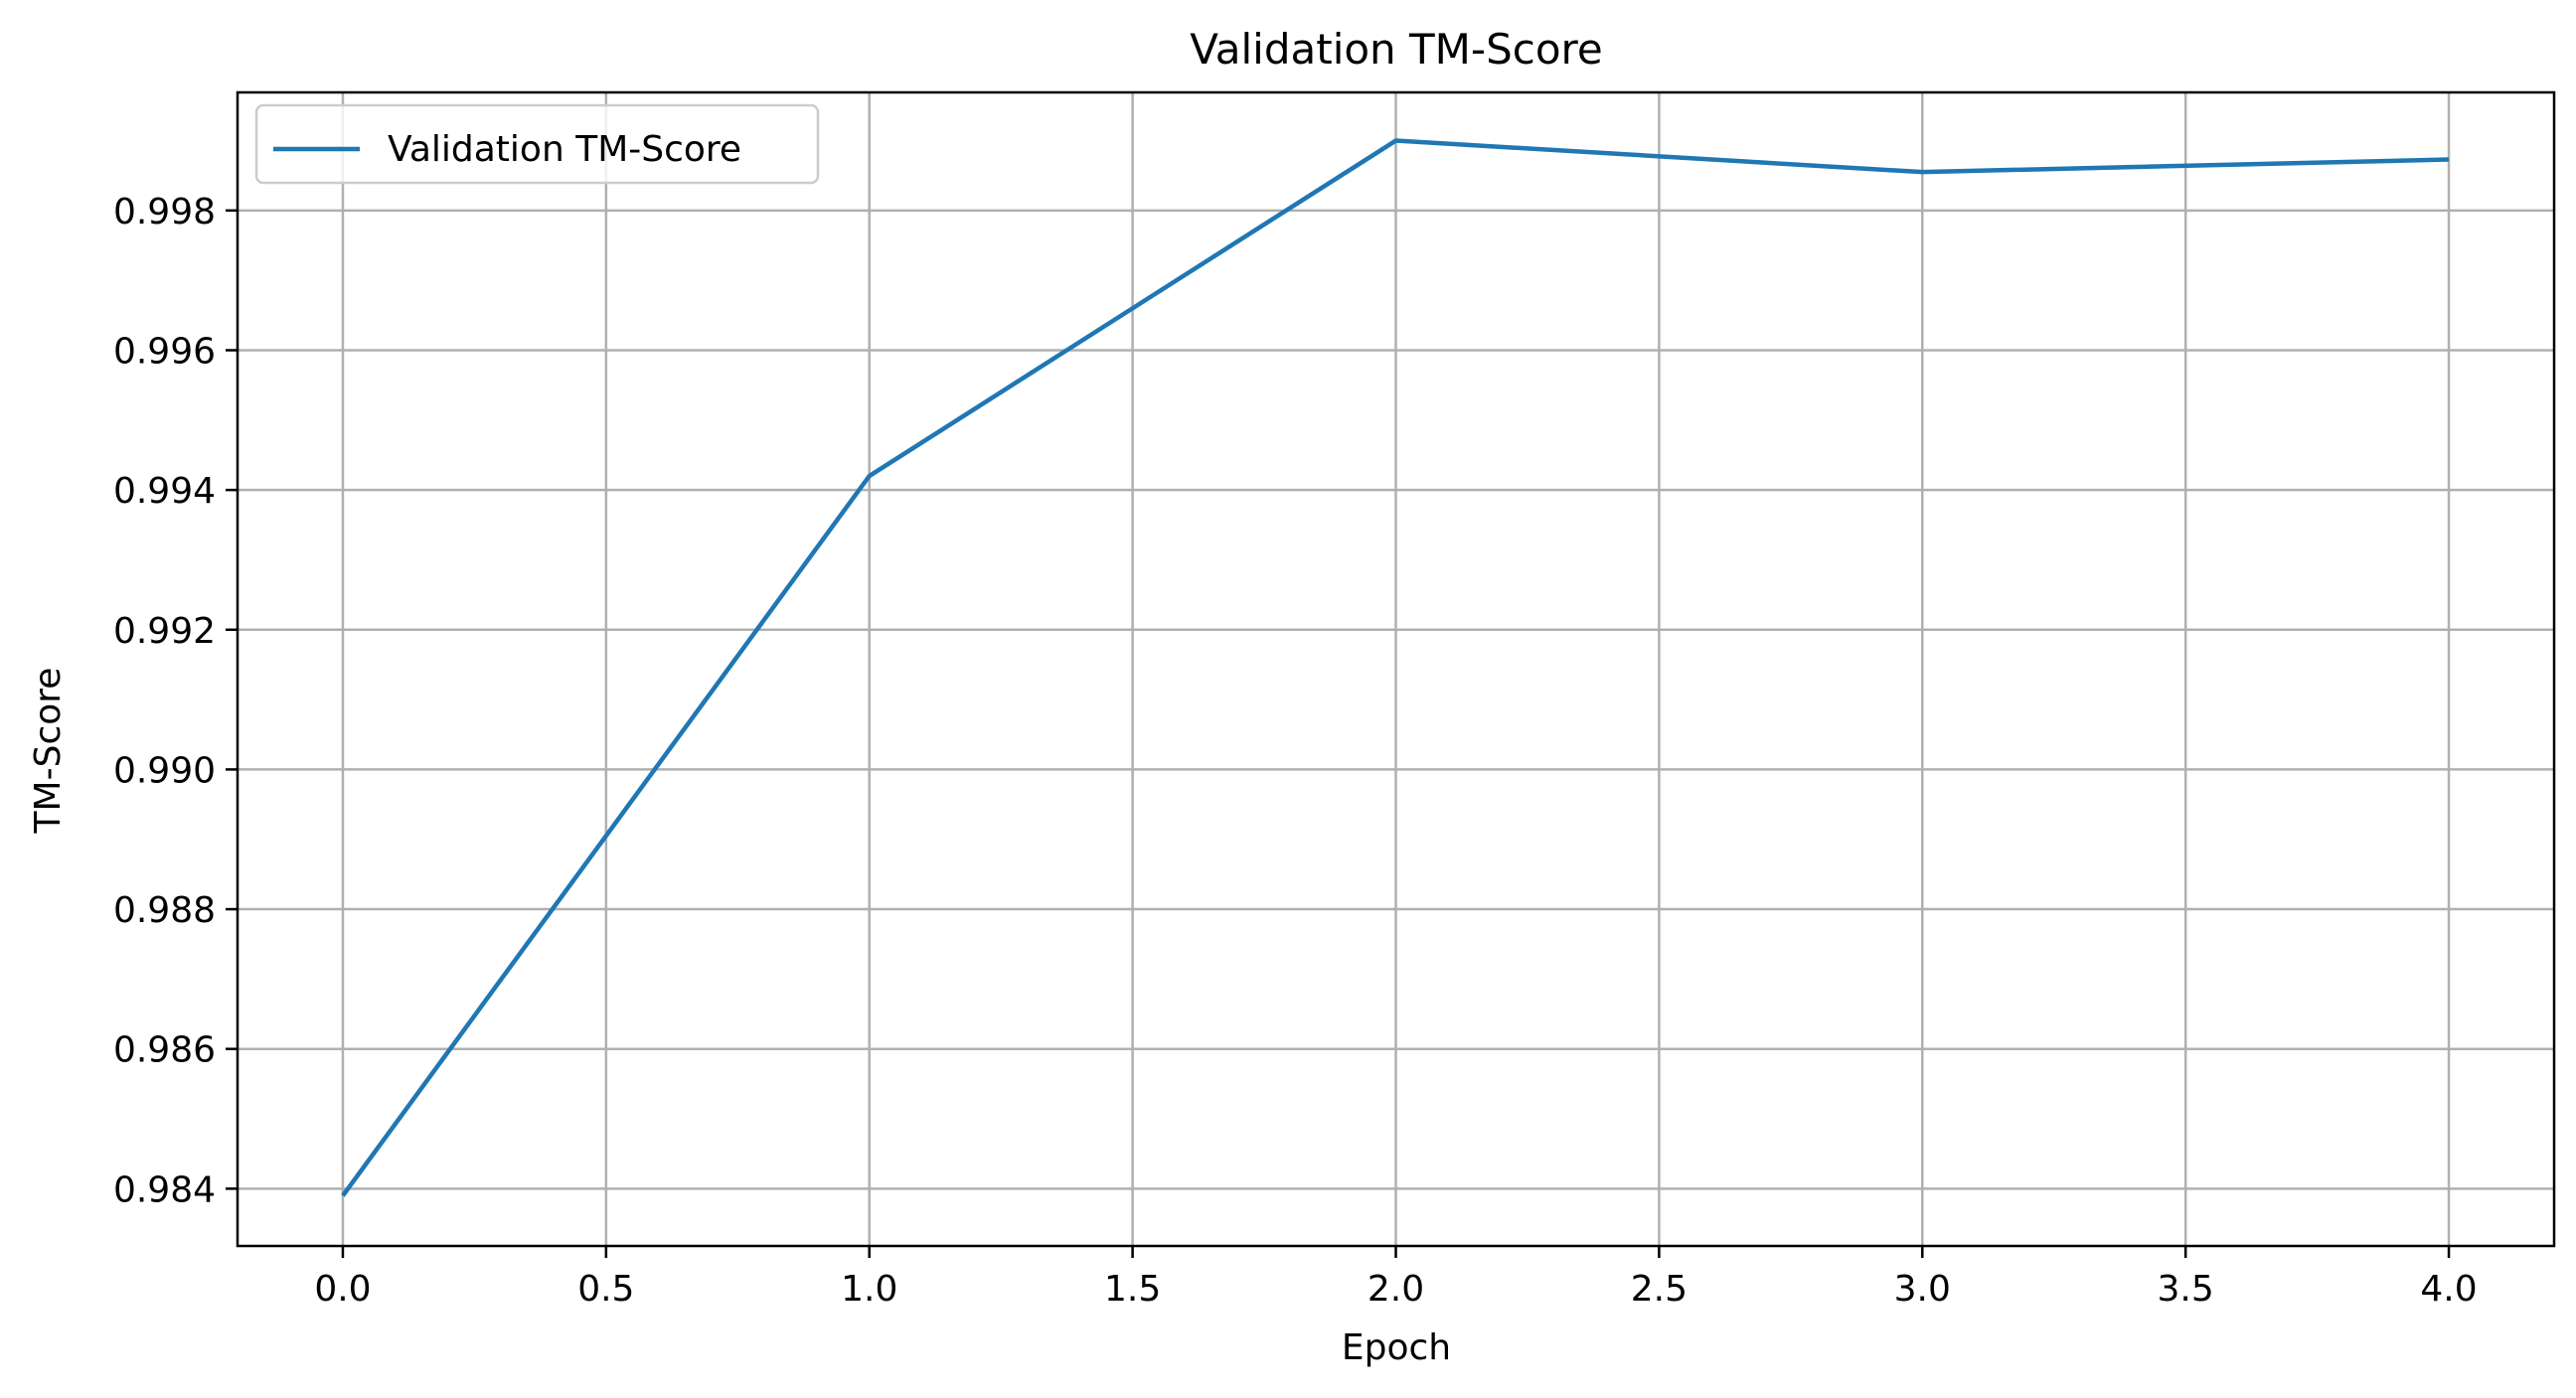  What do you see at coordinates (1132, 1289) in the screenshot?
I see `x-tick-label: 1.5` at bounding box center [1132, 1289].